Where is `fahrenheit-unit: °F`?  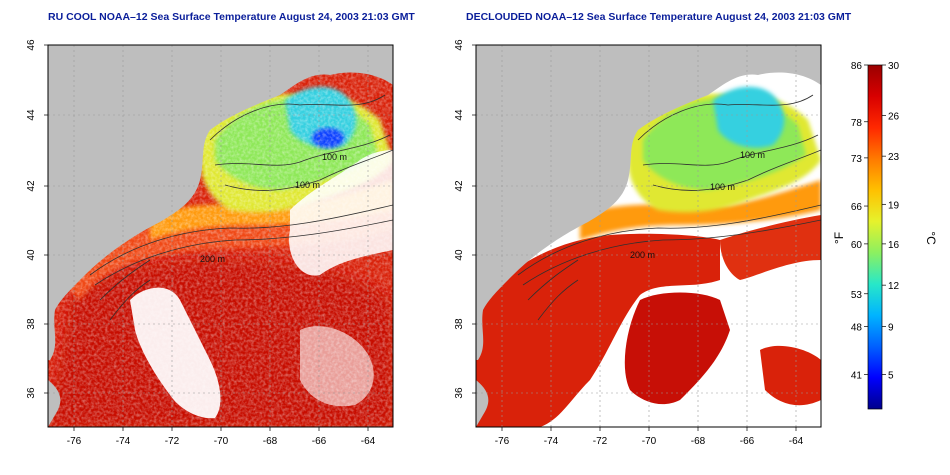
fahrenheit-unit: °F is located at coordinates (839, 238).